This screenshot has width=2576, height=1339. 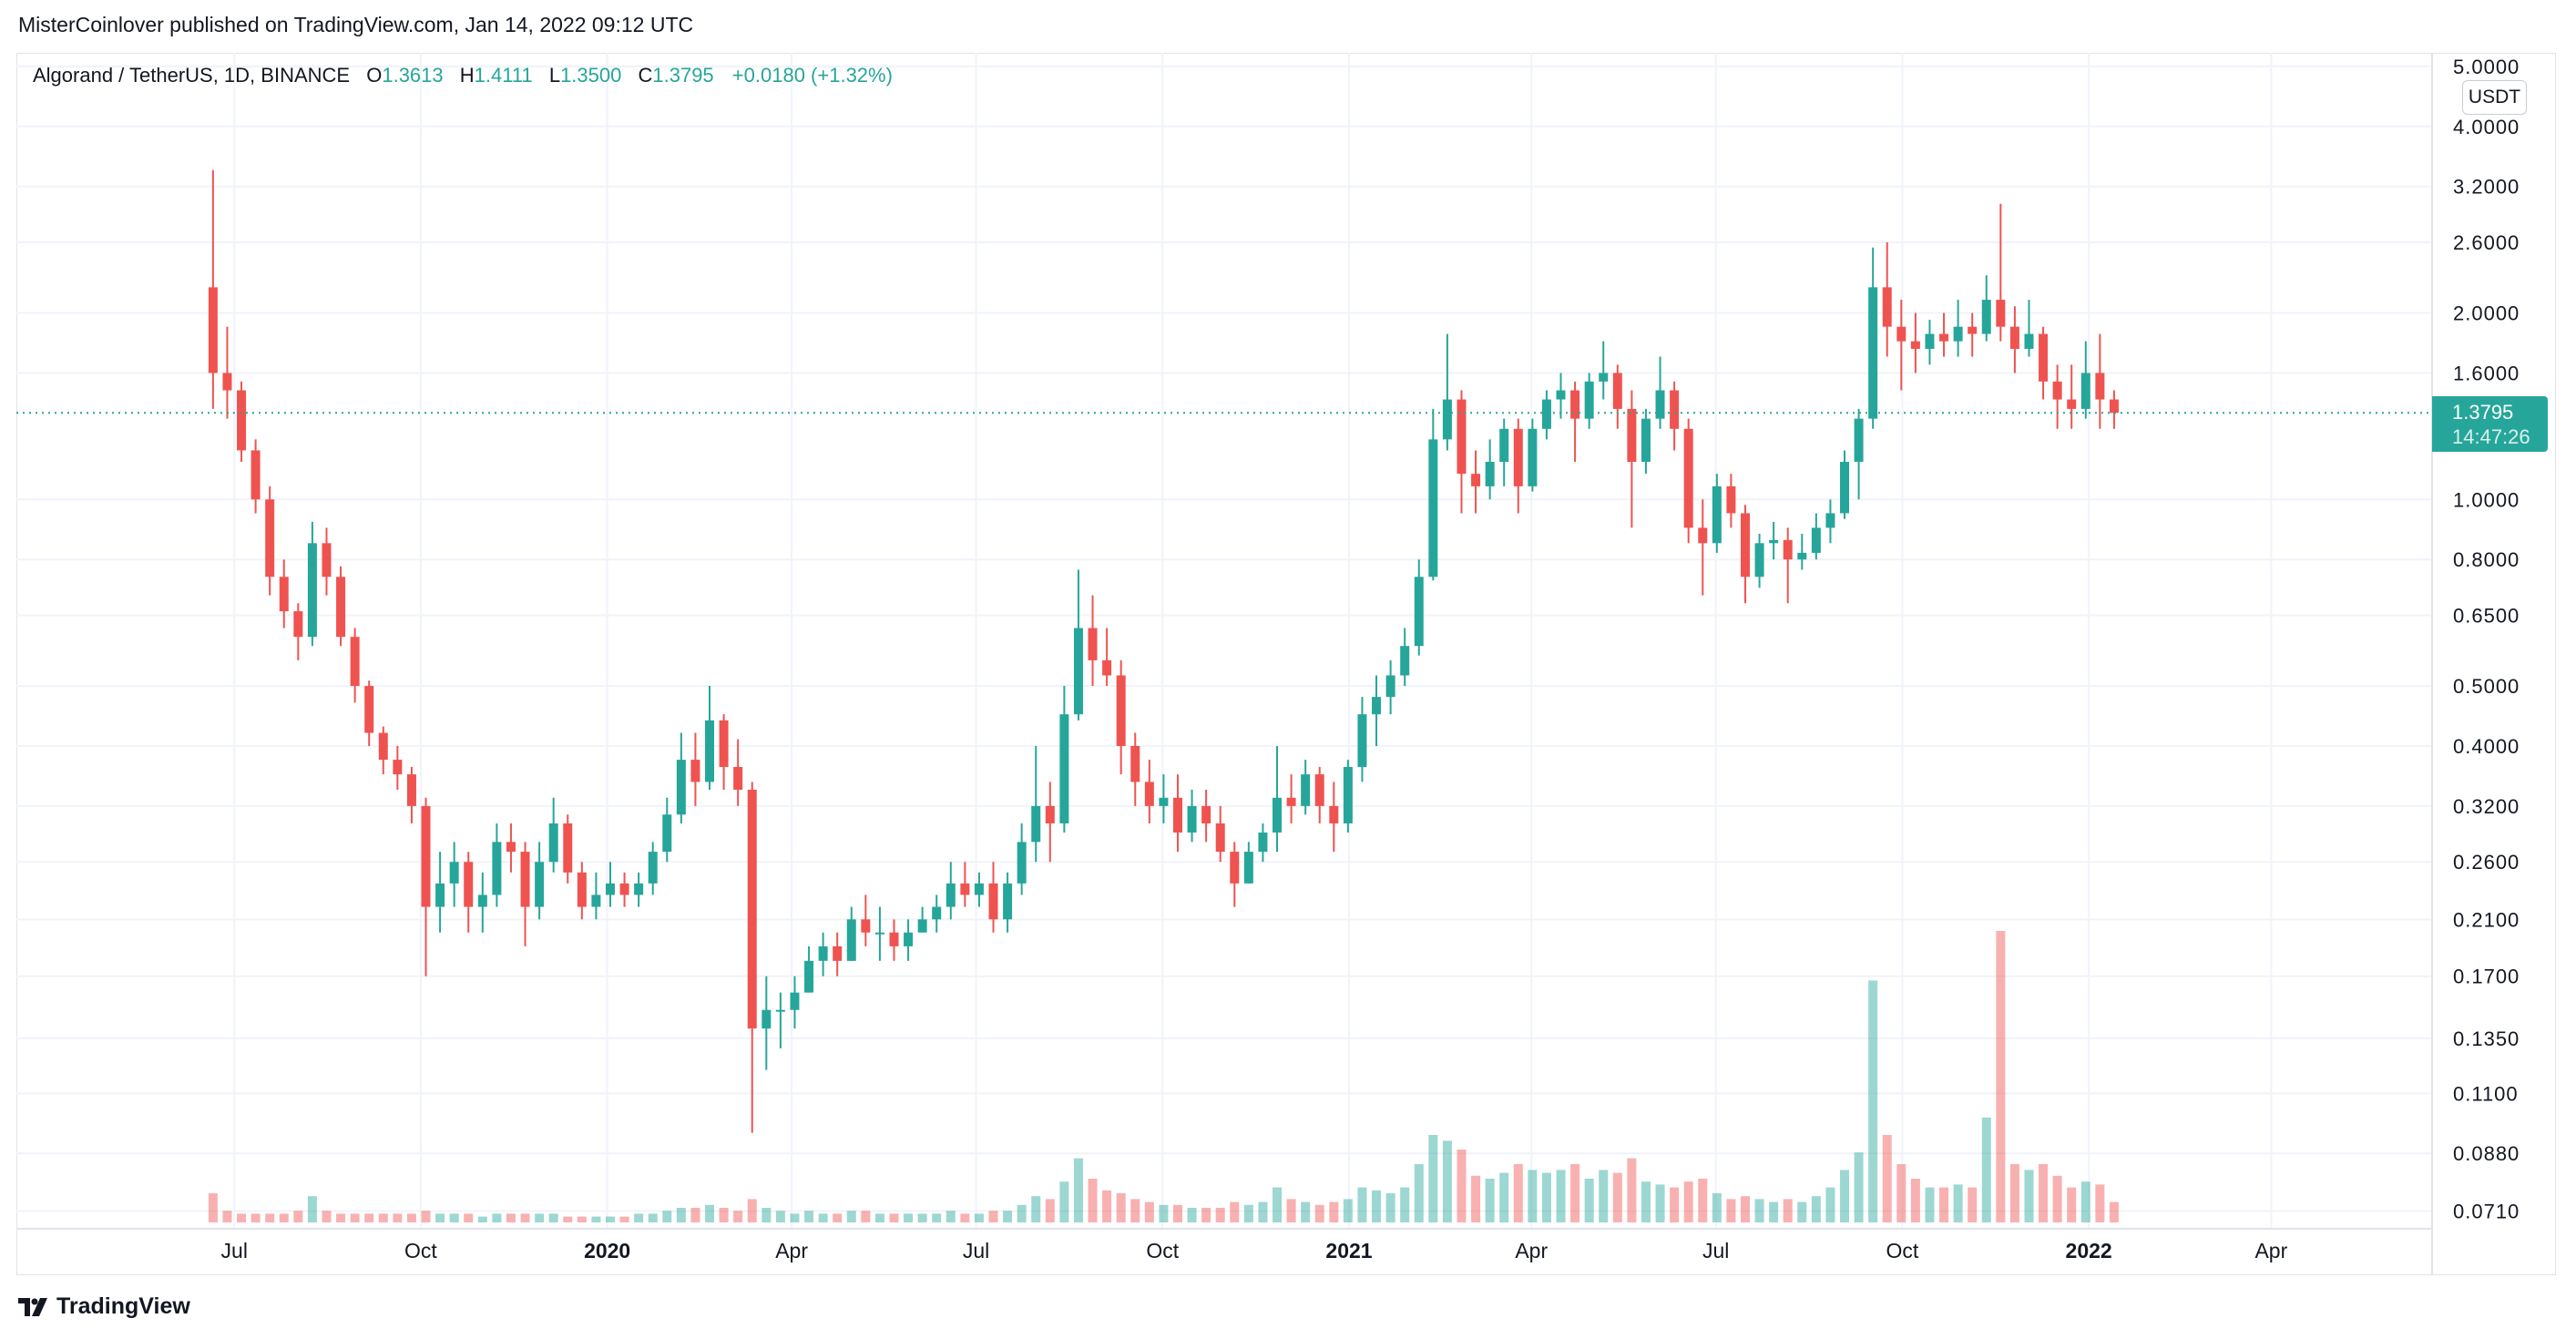 What do you see at coordinates (2487, 862) in the screenshot?
I see `price-tick-label: 0.2600` at bounding box center [2487, 862].